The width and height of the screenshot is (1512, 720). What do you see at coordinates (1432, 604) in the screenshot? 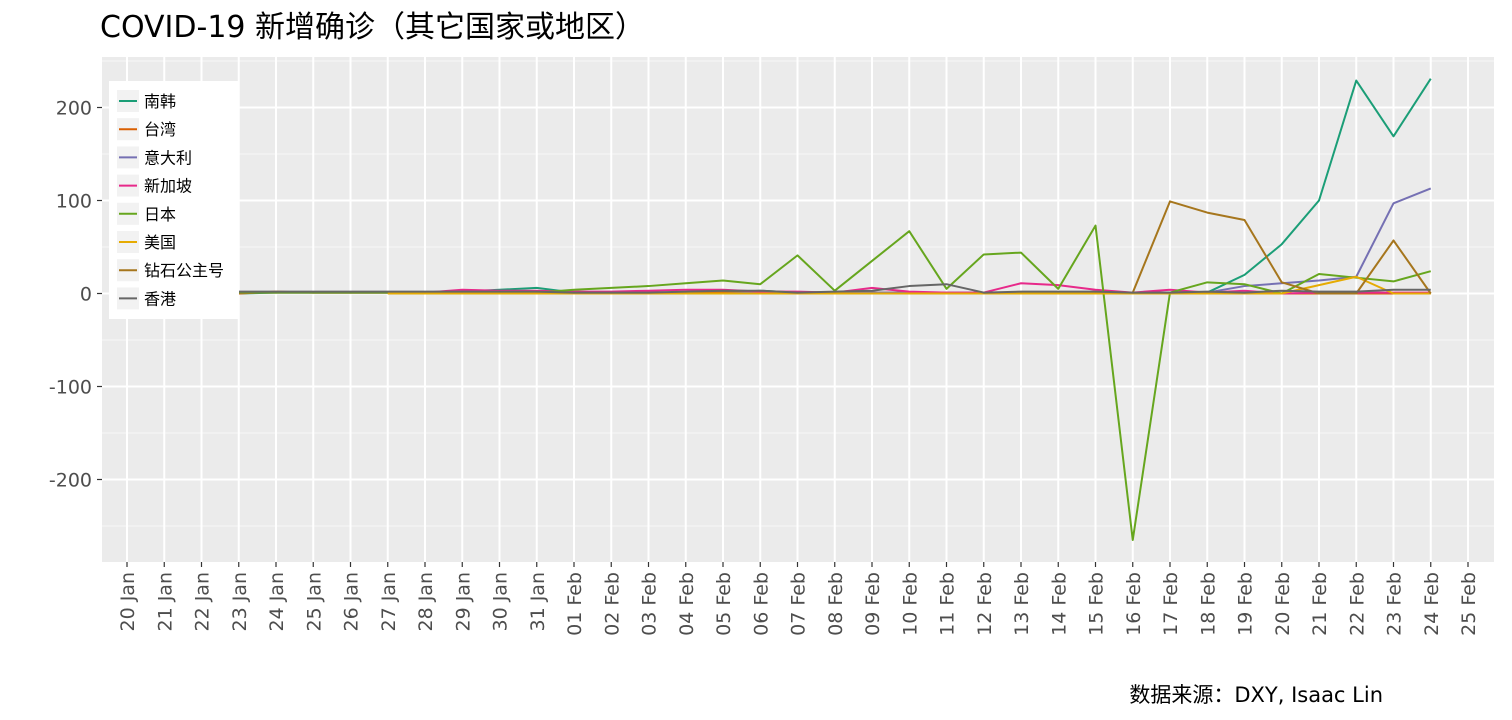
I see `x-tick-label: 24 Feb` at bounding box center [1432, 604].